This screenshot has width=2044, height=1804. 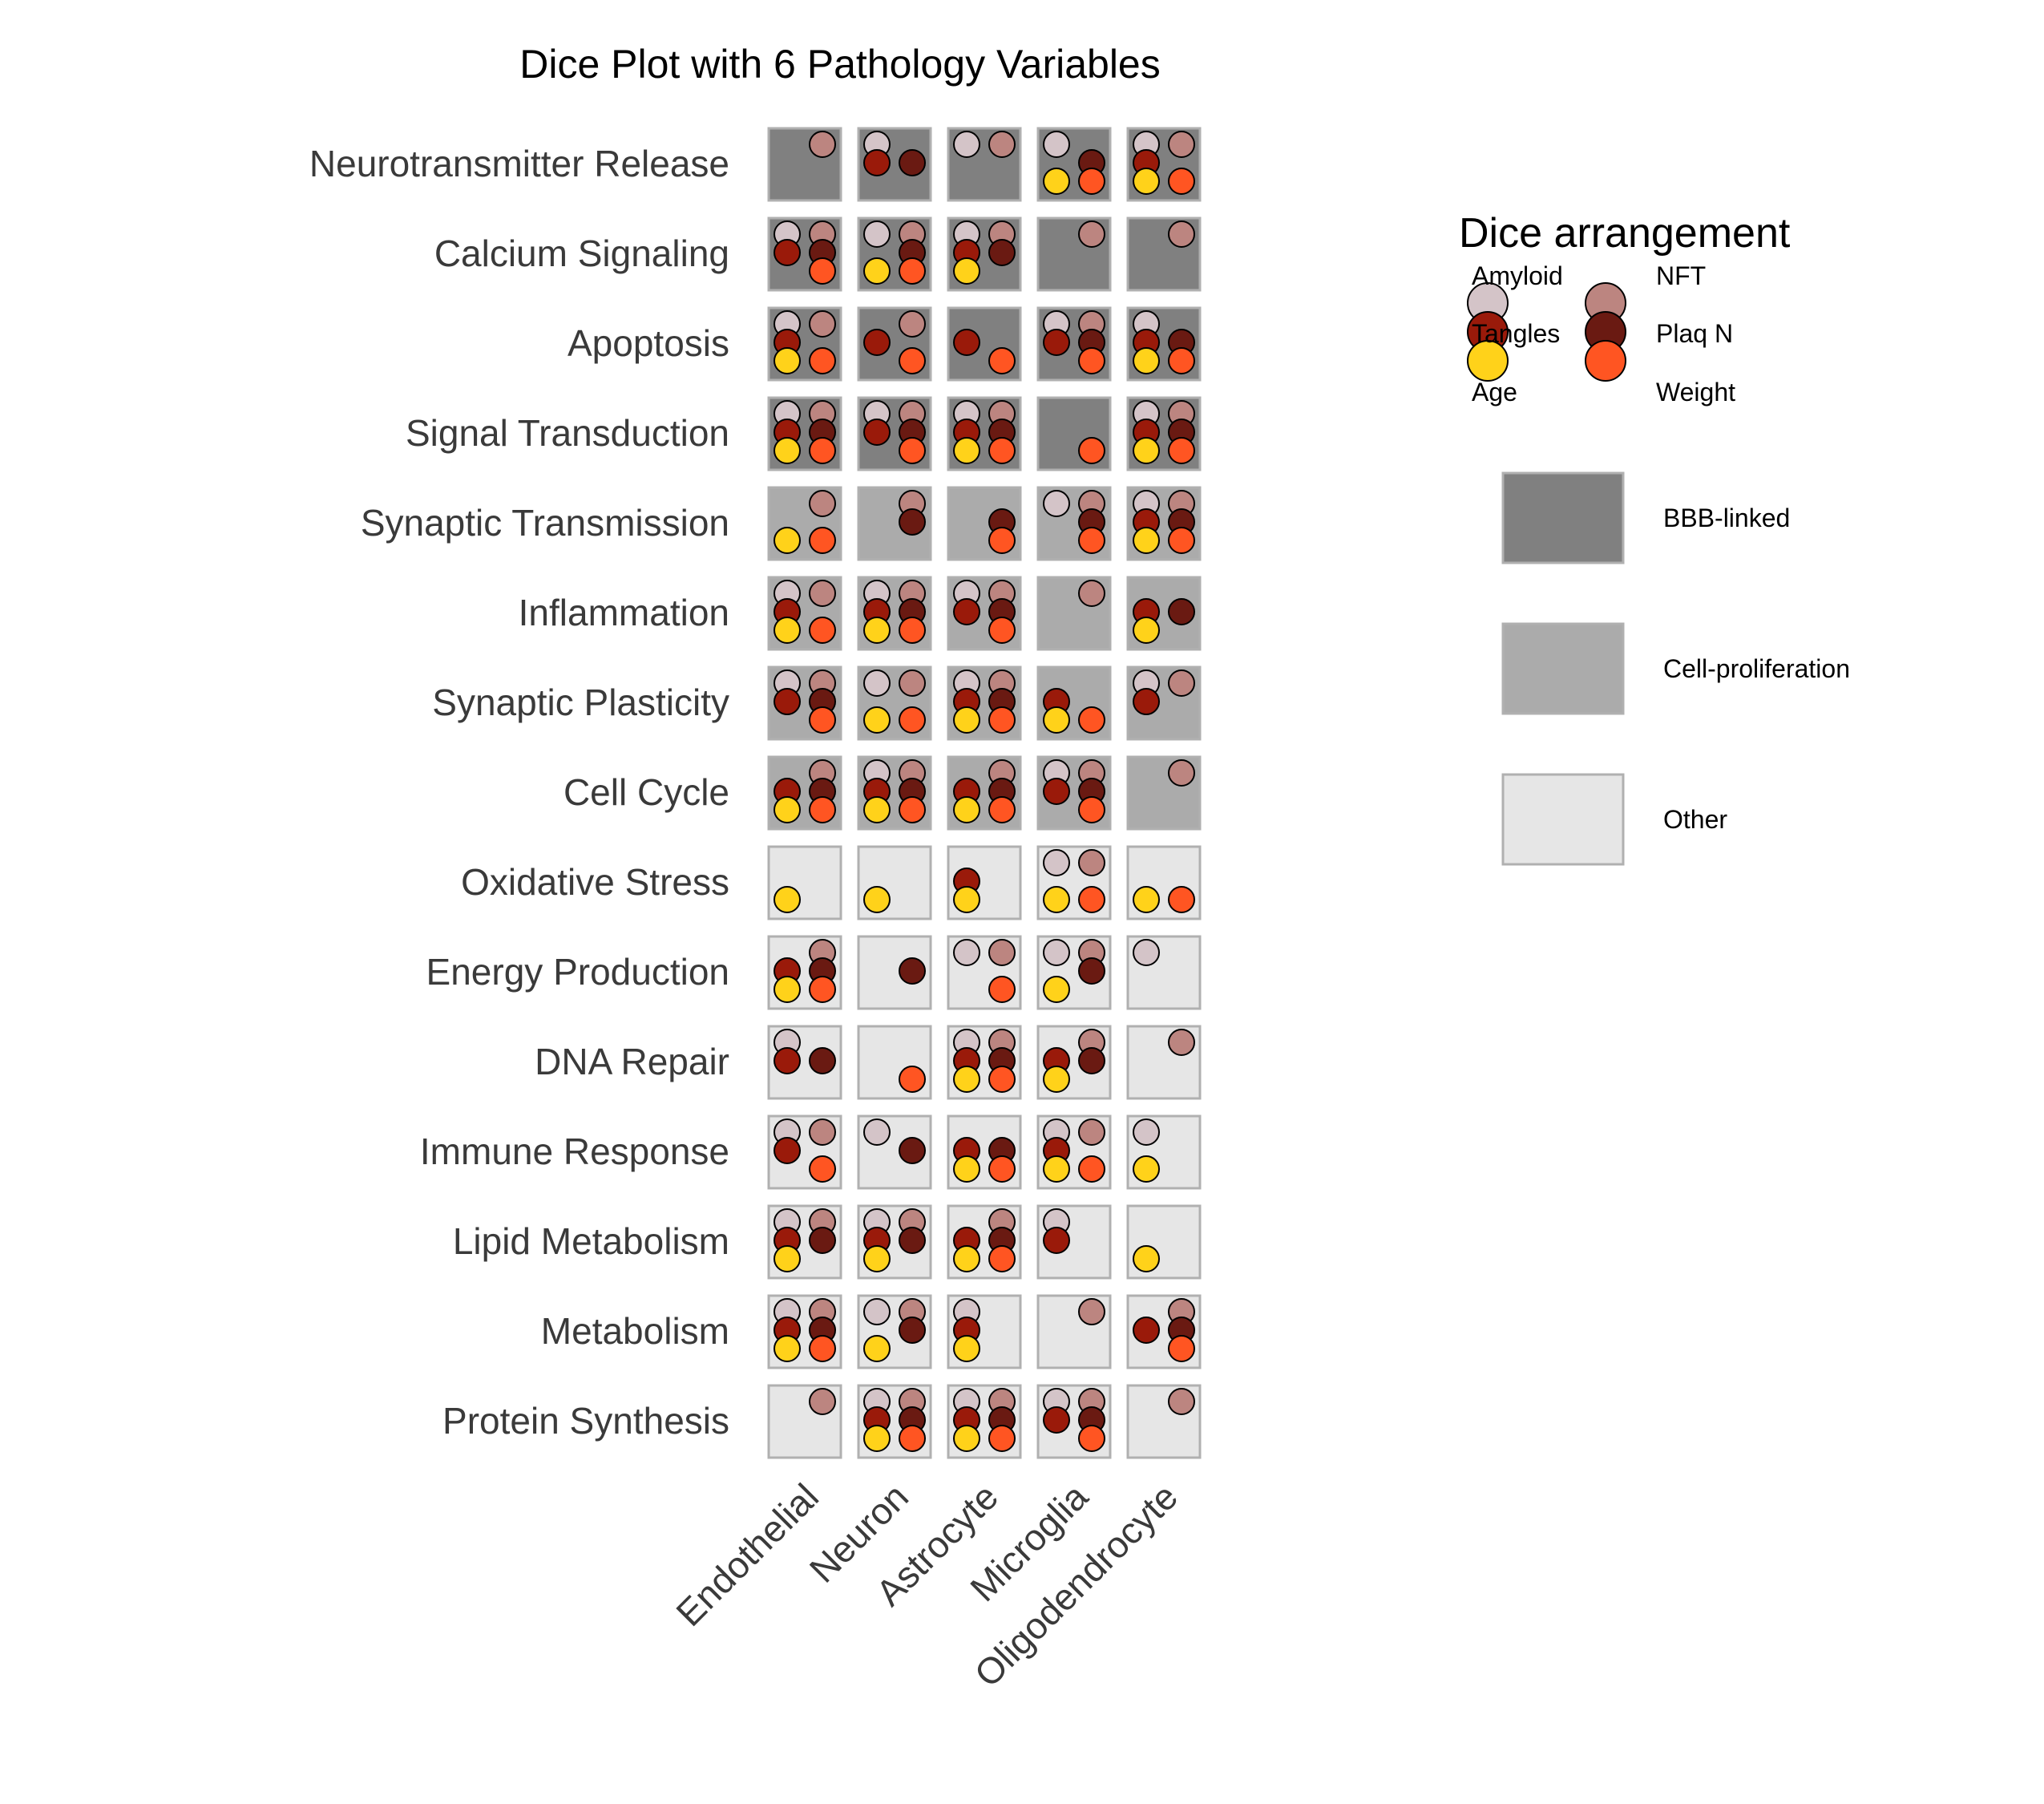 I want to click on legend-dot-weight, so click(x=1605, y=361).